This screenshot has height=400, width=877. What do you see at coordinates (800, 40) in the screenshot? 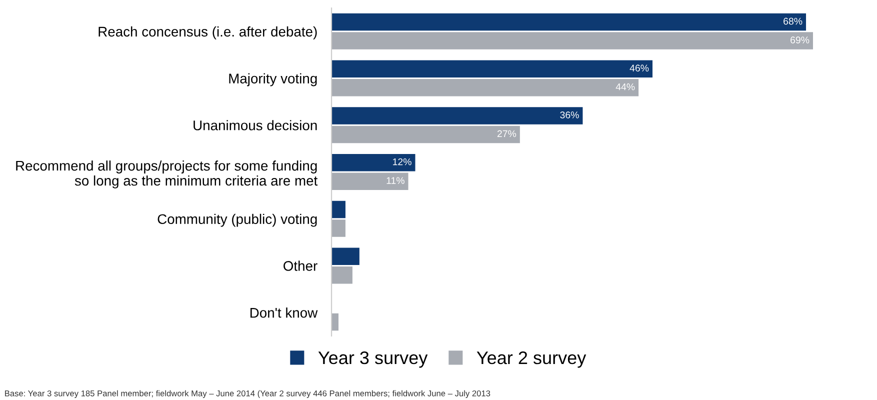
I see `data-label: 69%` at bounding box center [800, 40].